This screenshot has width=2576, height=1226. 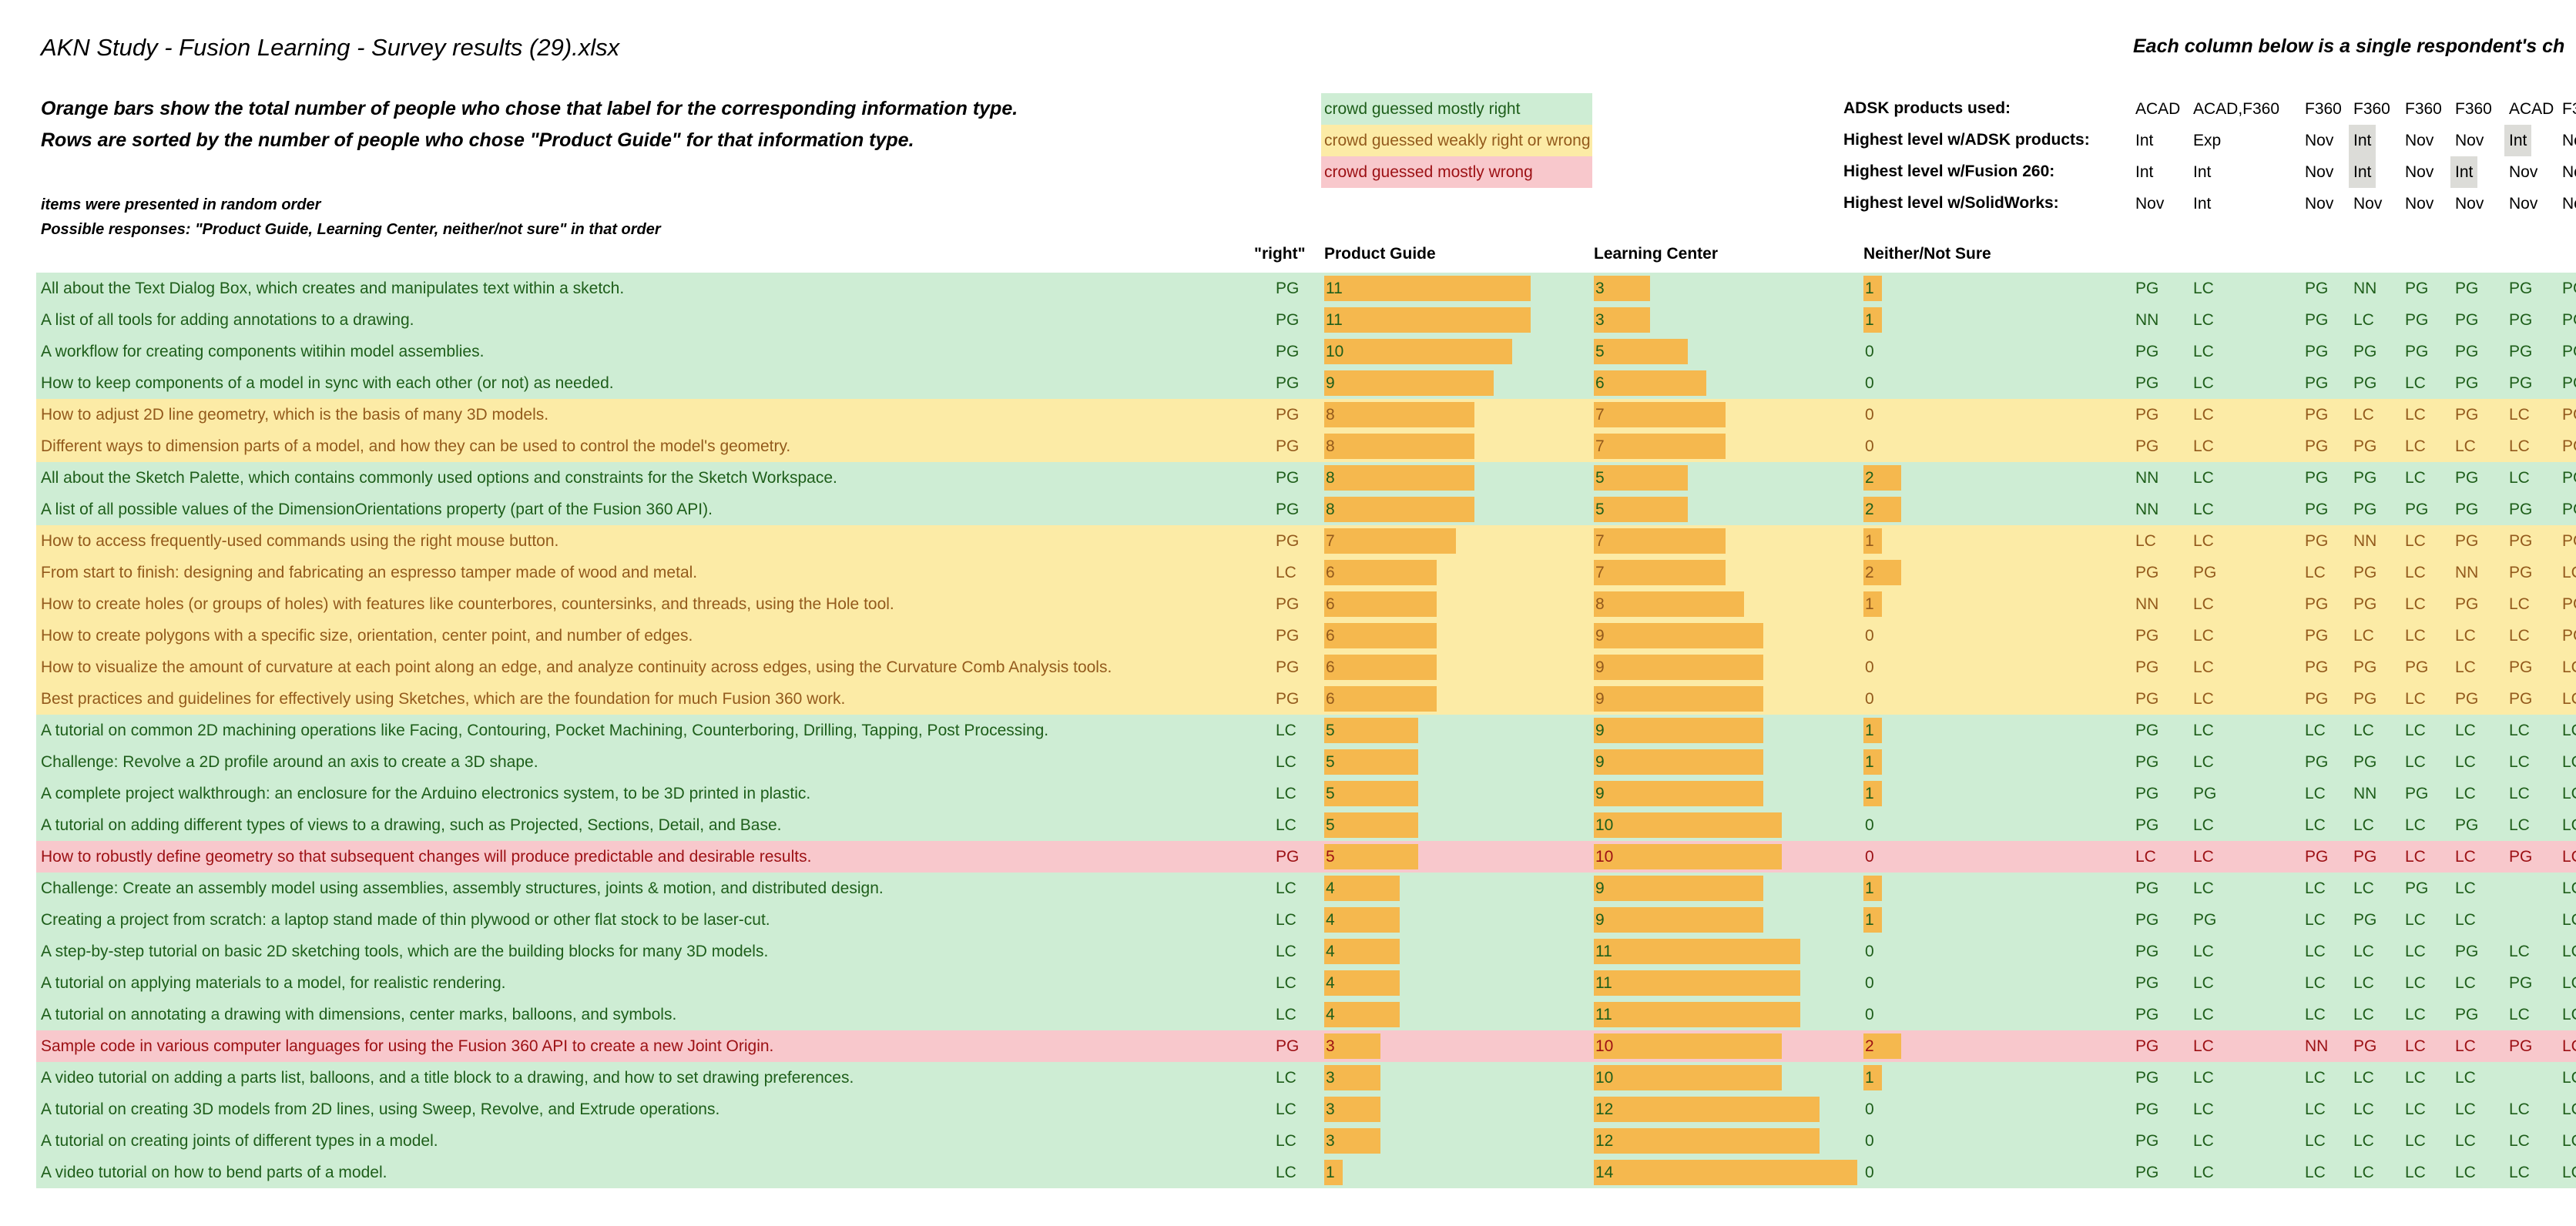 What do you see at coordinates (2150, 204) in the screenshot?
I see `respondent-info-value: Nov` at bounding box center [2150, 204].